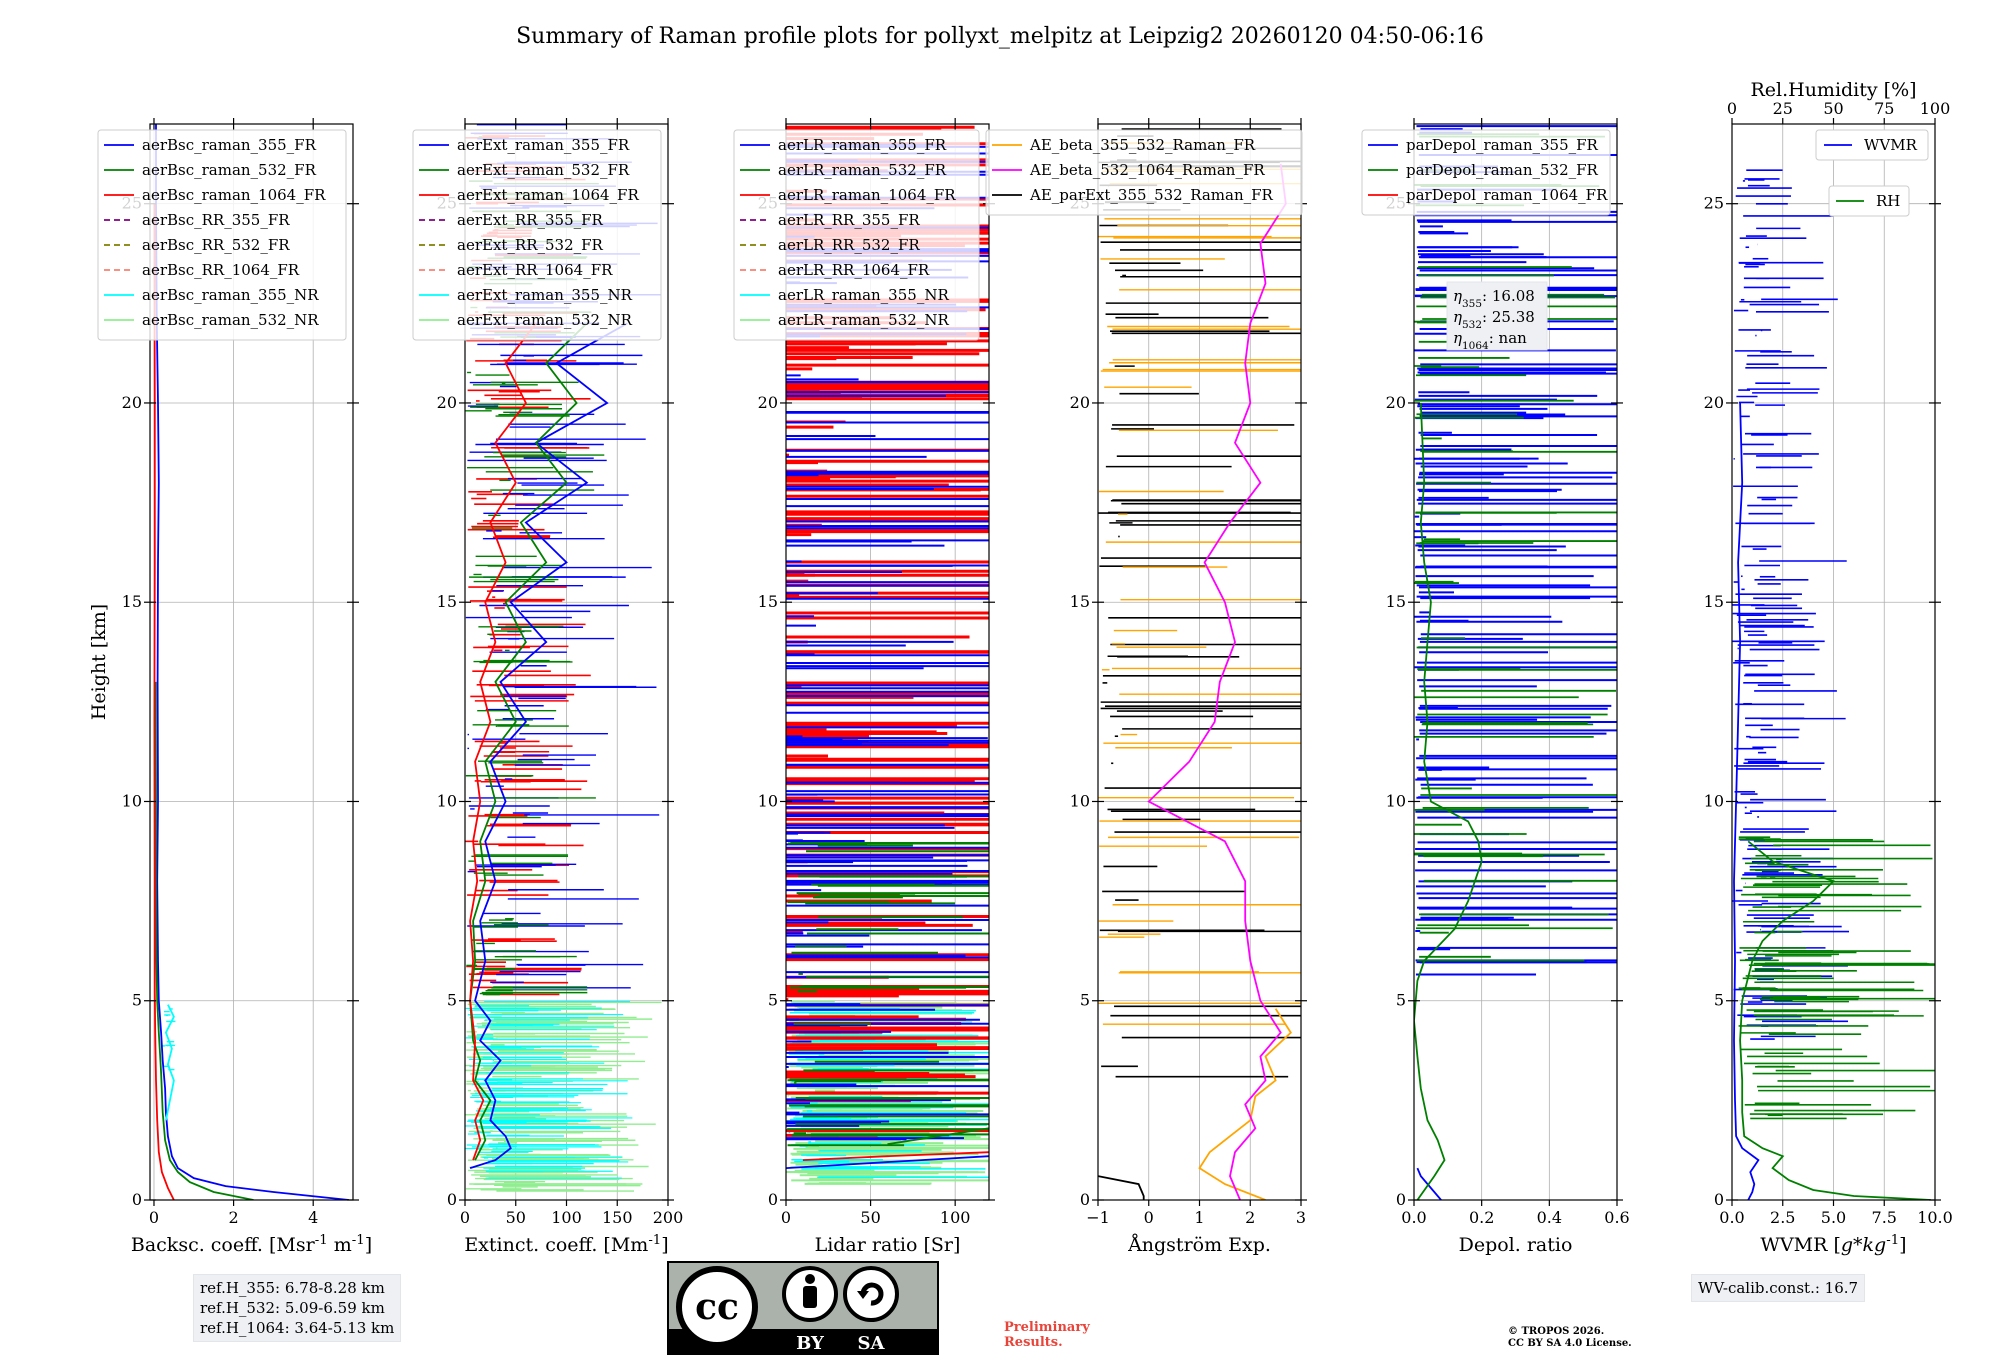 The image size is (2000, 1360). I want to click on series-line-AE_beta_355_532_Raman_FR, so click(1245, 1104).